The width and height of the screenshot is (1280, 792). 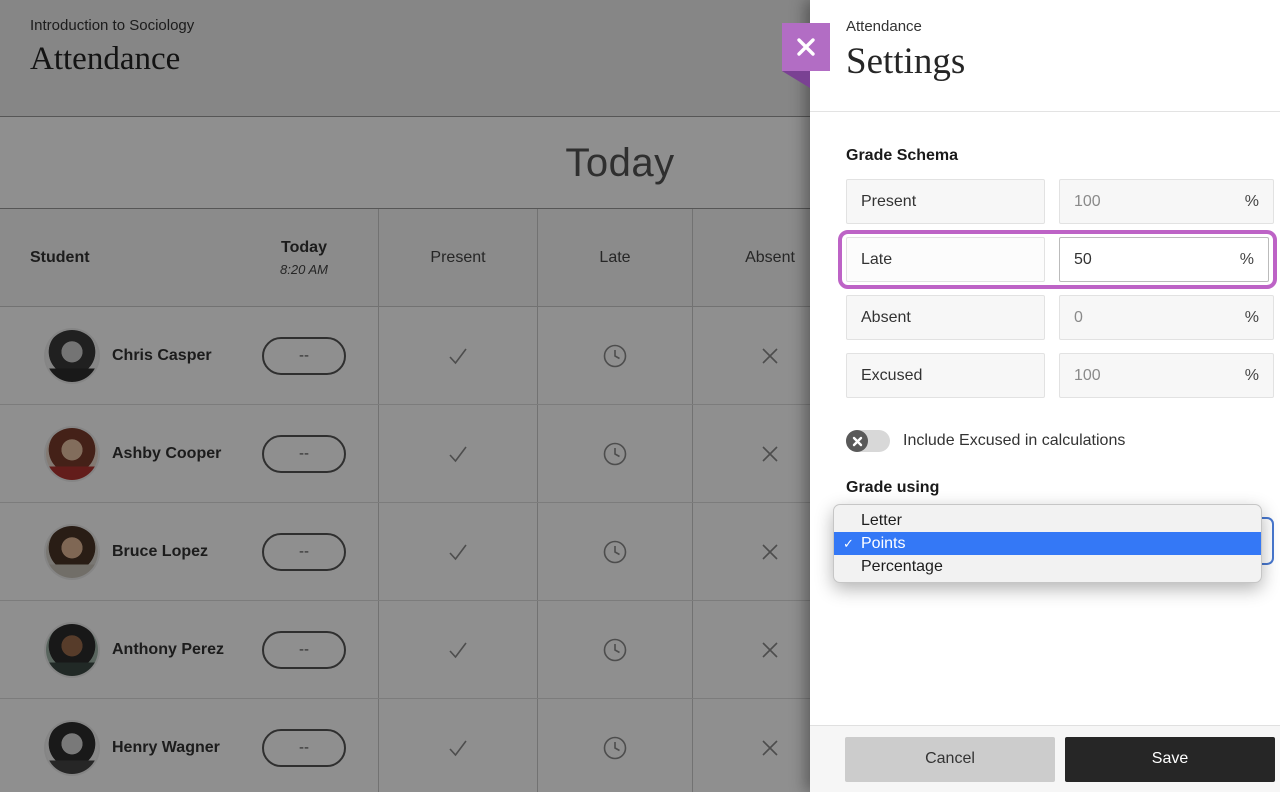 What do you see at coordinates (950, 759) in the screenshot?
I see `cancel-button: Cancel` at bounding box center [950, 759].